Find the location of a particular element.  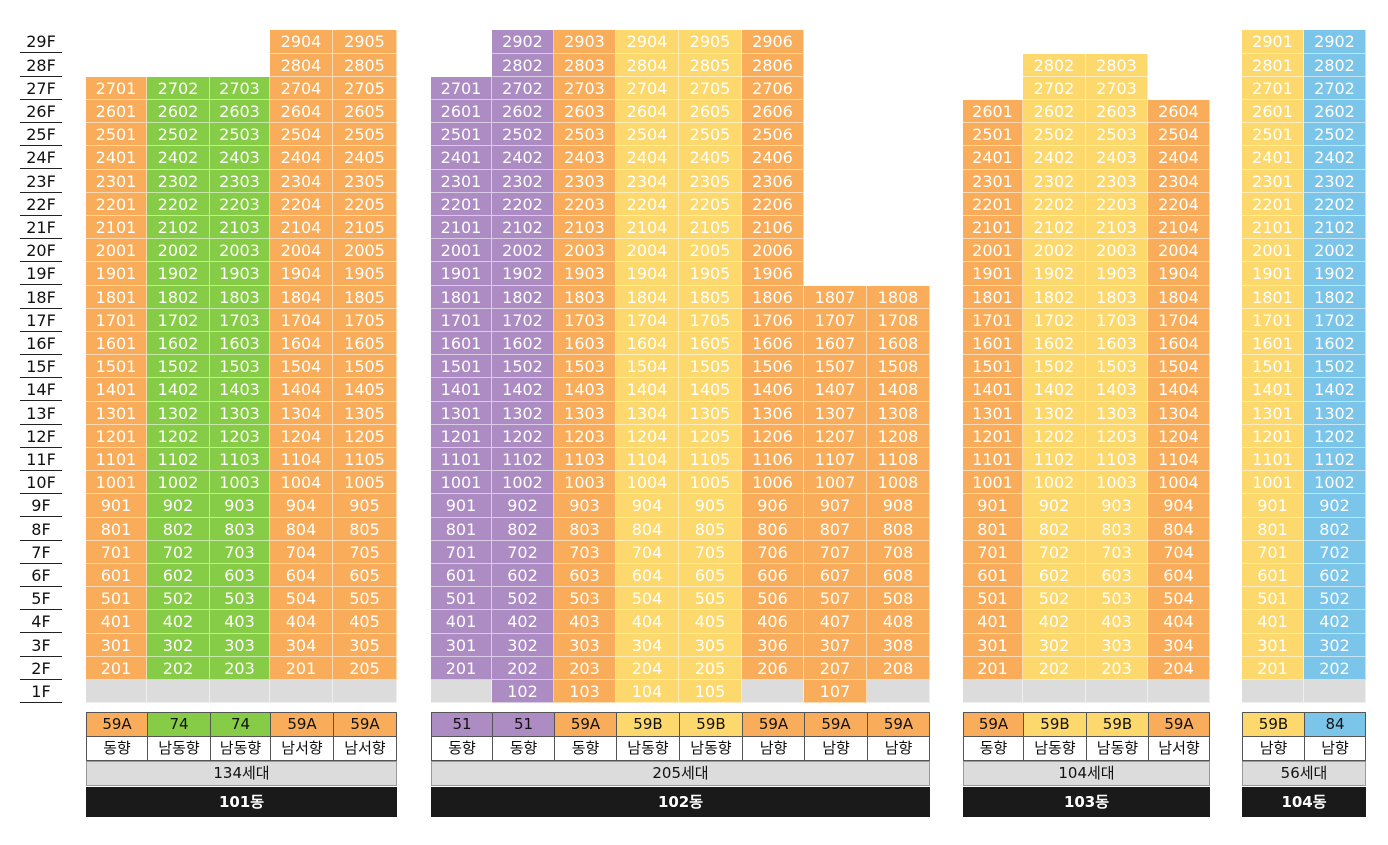

unit-type-label: 74 is located at coordinates (178, 724).